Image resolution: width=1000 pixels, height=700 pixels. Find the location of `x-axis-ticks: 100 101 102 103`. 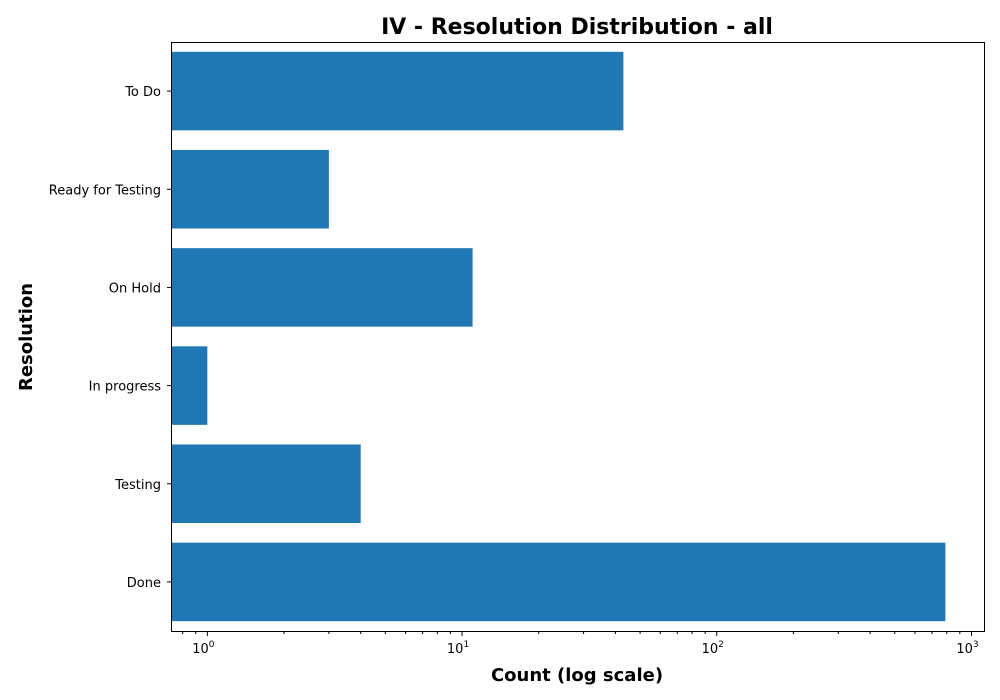

x-axis-ticks: 100 101 102 103 is located at coordinates (580, 644).